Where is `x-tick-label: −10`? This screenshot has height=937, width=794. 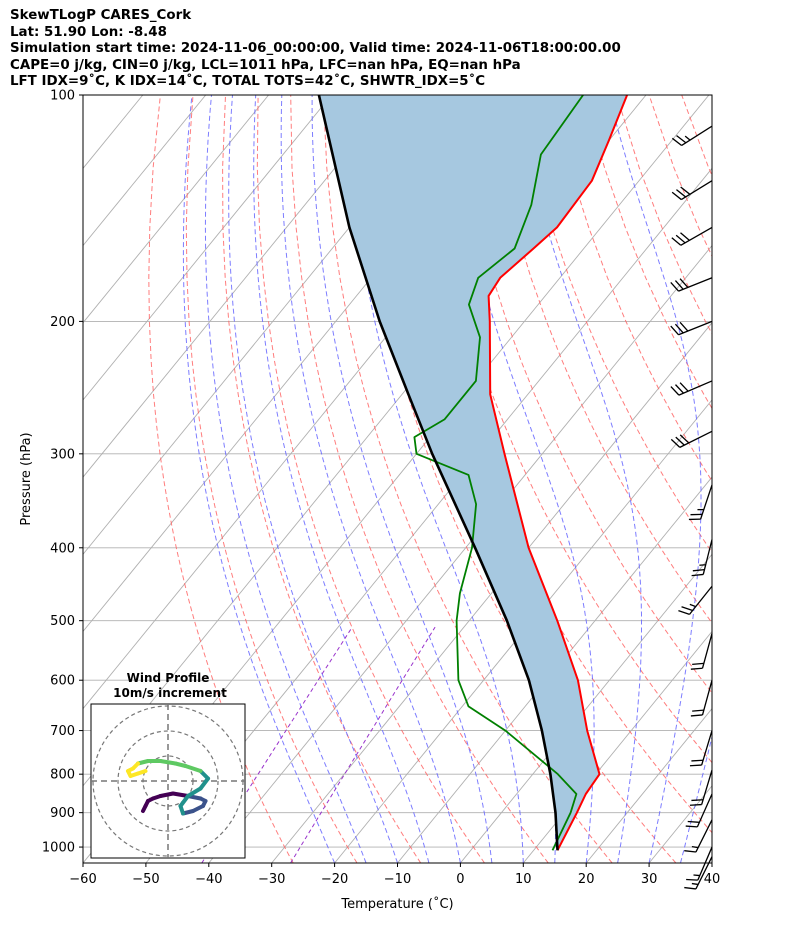
x-tick-label: −10 is located at coordinates (397, 879).